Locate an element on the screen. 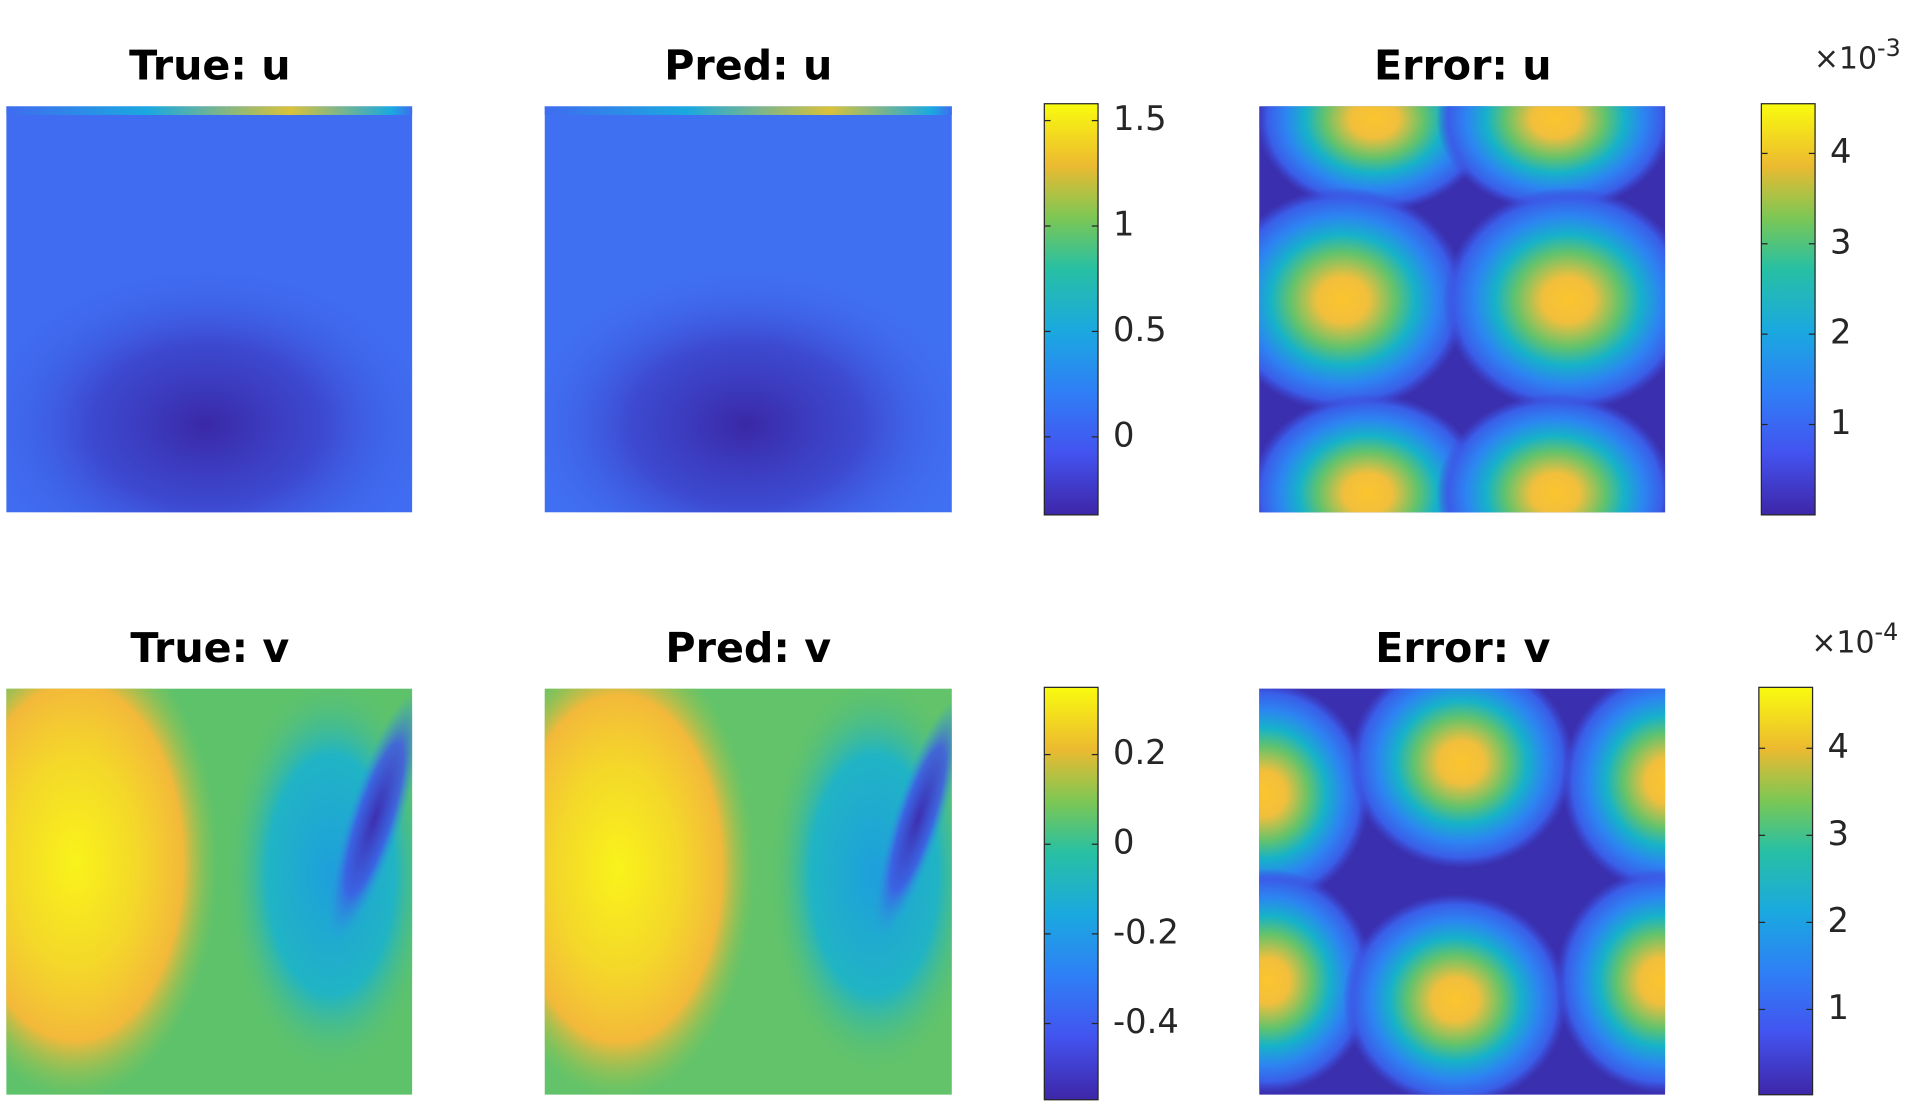  colorbar-multiplier: ×10⁻⁴ is located at coordinates (1854, 639).